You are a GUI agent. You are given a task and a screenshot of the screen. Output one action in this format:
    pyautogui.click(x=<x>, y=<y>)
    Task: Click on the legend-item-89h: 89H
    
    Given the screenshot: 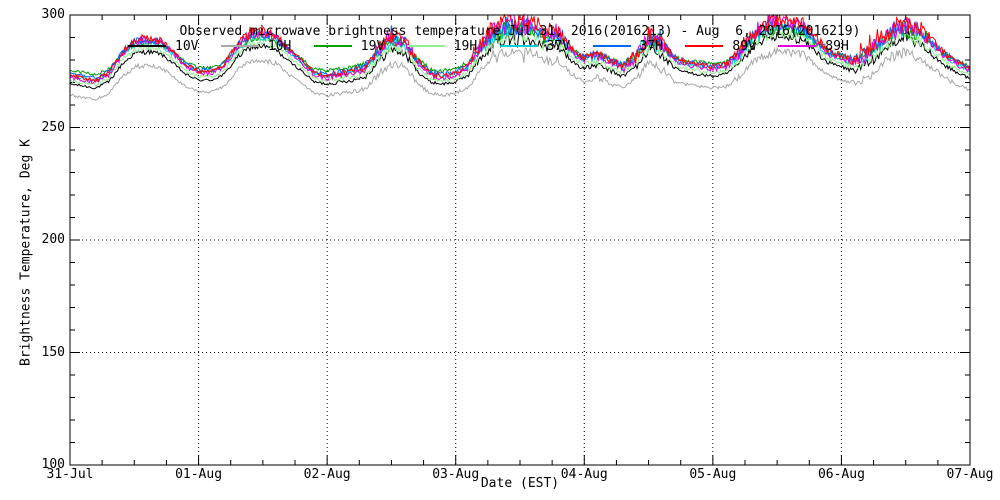 What is the action you would take?
    pyautogui.click(x=813, y=46)
    